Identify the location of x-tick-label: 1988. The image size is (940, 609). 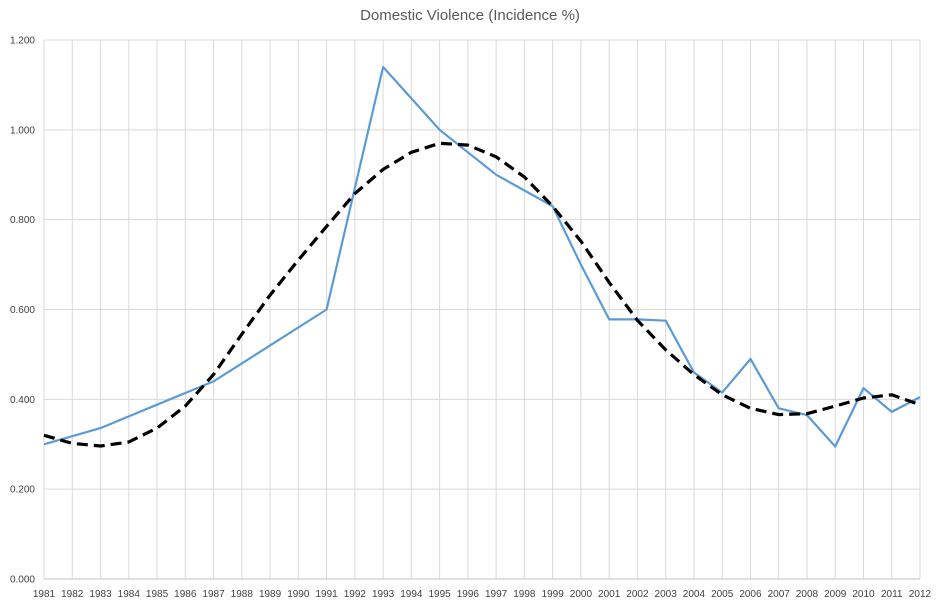
(242, 594).